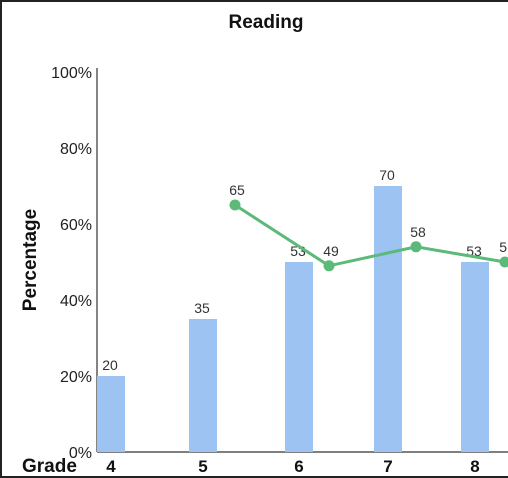 This screenshot has height=478, width=508. What do you see at coordinates (76, 377) in the screenshot?
I see `y-tick-label: 20%` at bounding box center [76, 377].